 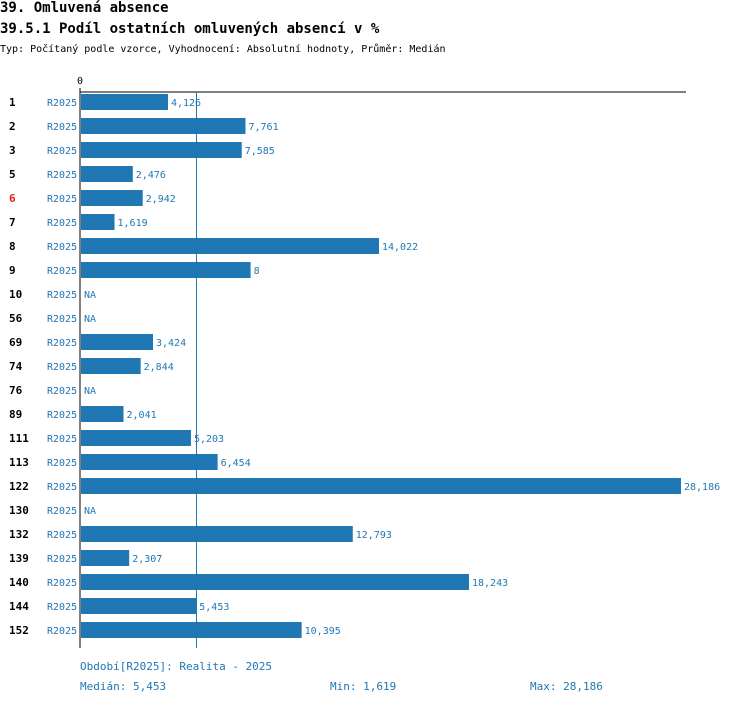 I want to click on row-id-label: 89, so click(x=15, y=414).